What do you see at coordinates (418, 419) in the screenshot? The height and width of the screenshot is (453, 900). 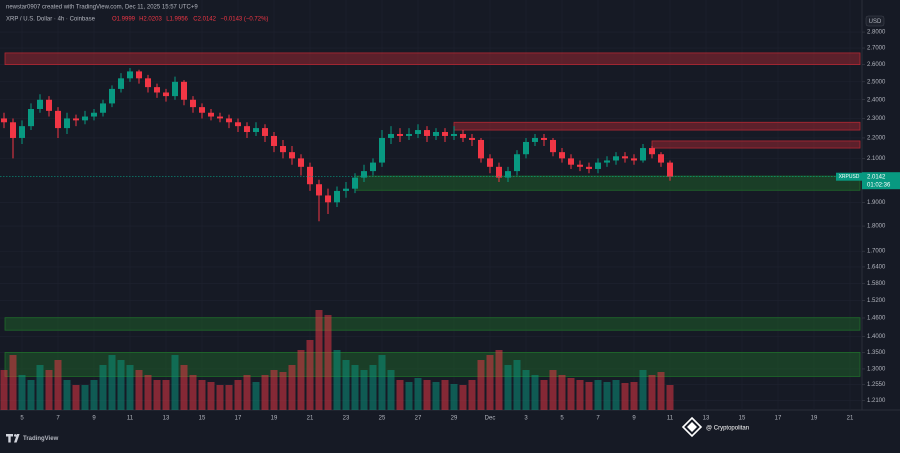 I see `x-tick-label: 27` at bounding box center [418, 419].